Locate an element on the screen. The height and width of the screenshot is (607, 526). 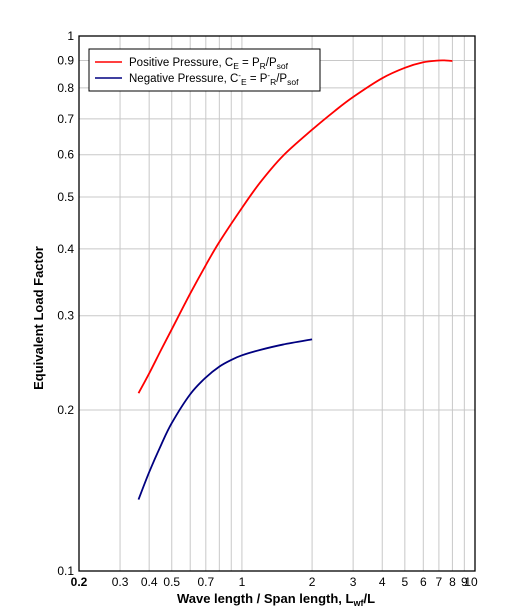
y-tick-label: 0.3 is located at coordinates (65, 316).